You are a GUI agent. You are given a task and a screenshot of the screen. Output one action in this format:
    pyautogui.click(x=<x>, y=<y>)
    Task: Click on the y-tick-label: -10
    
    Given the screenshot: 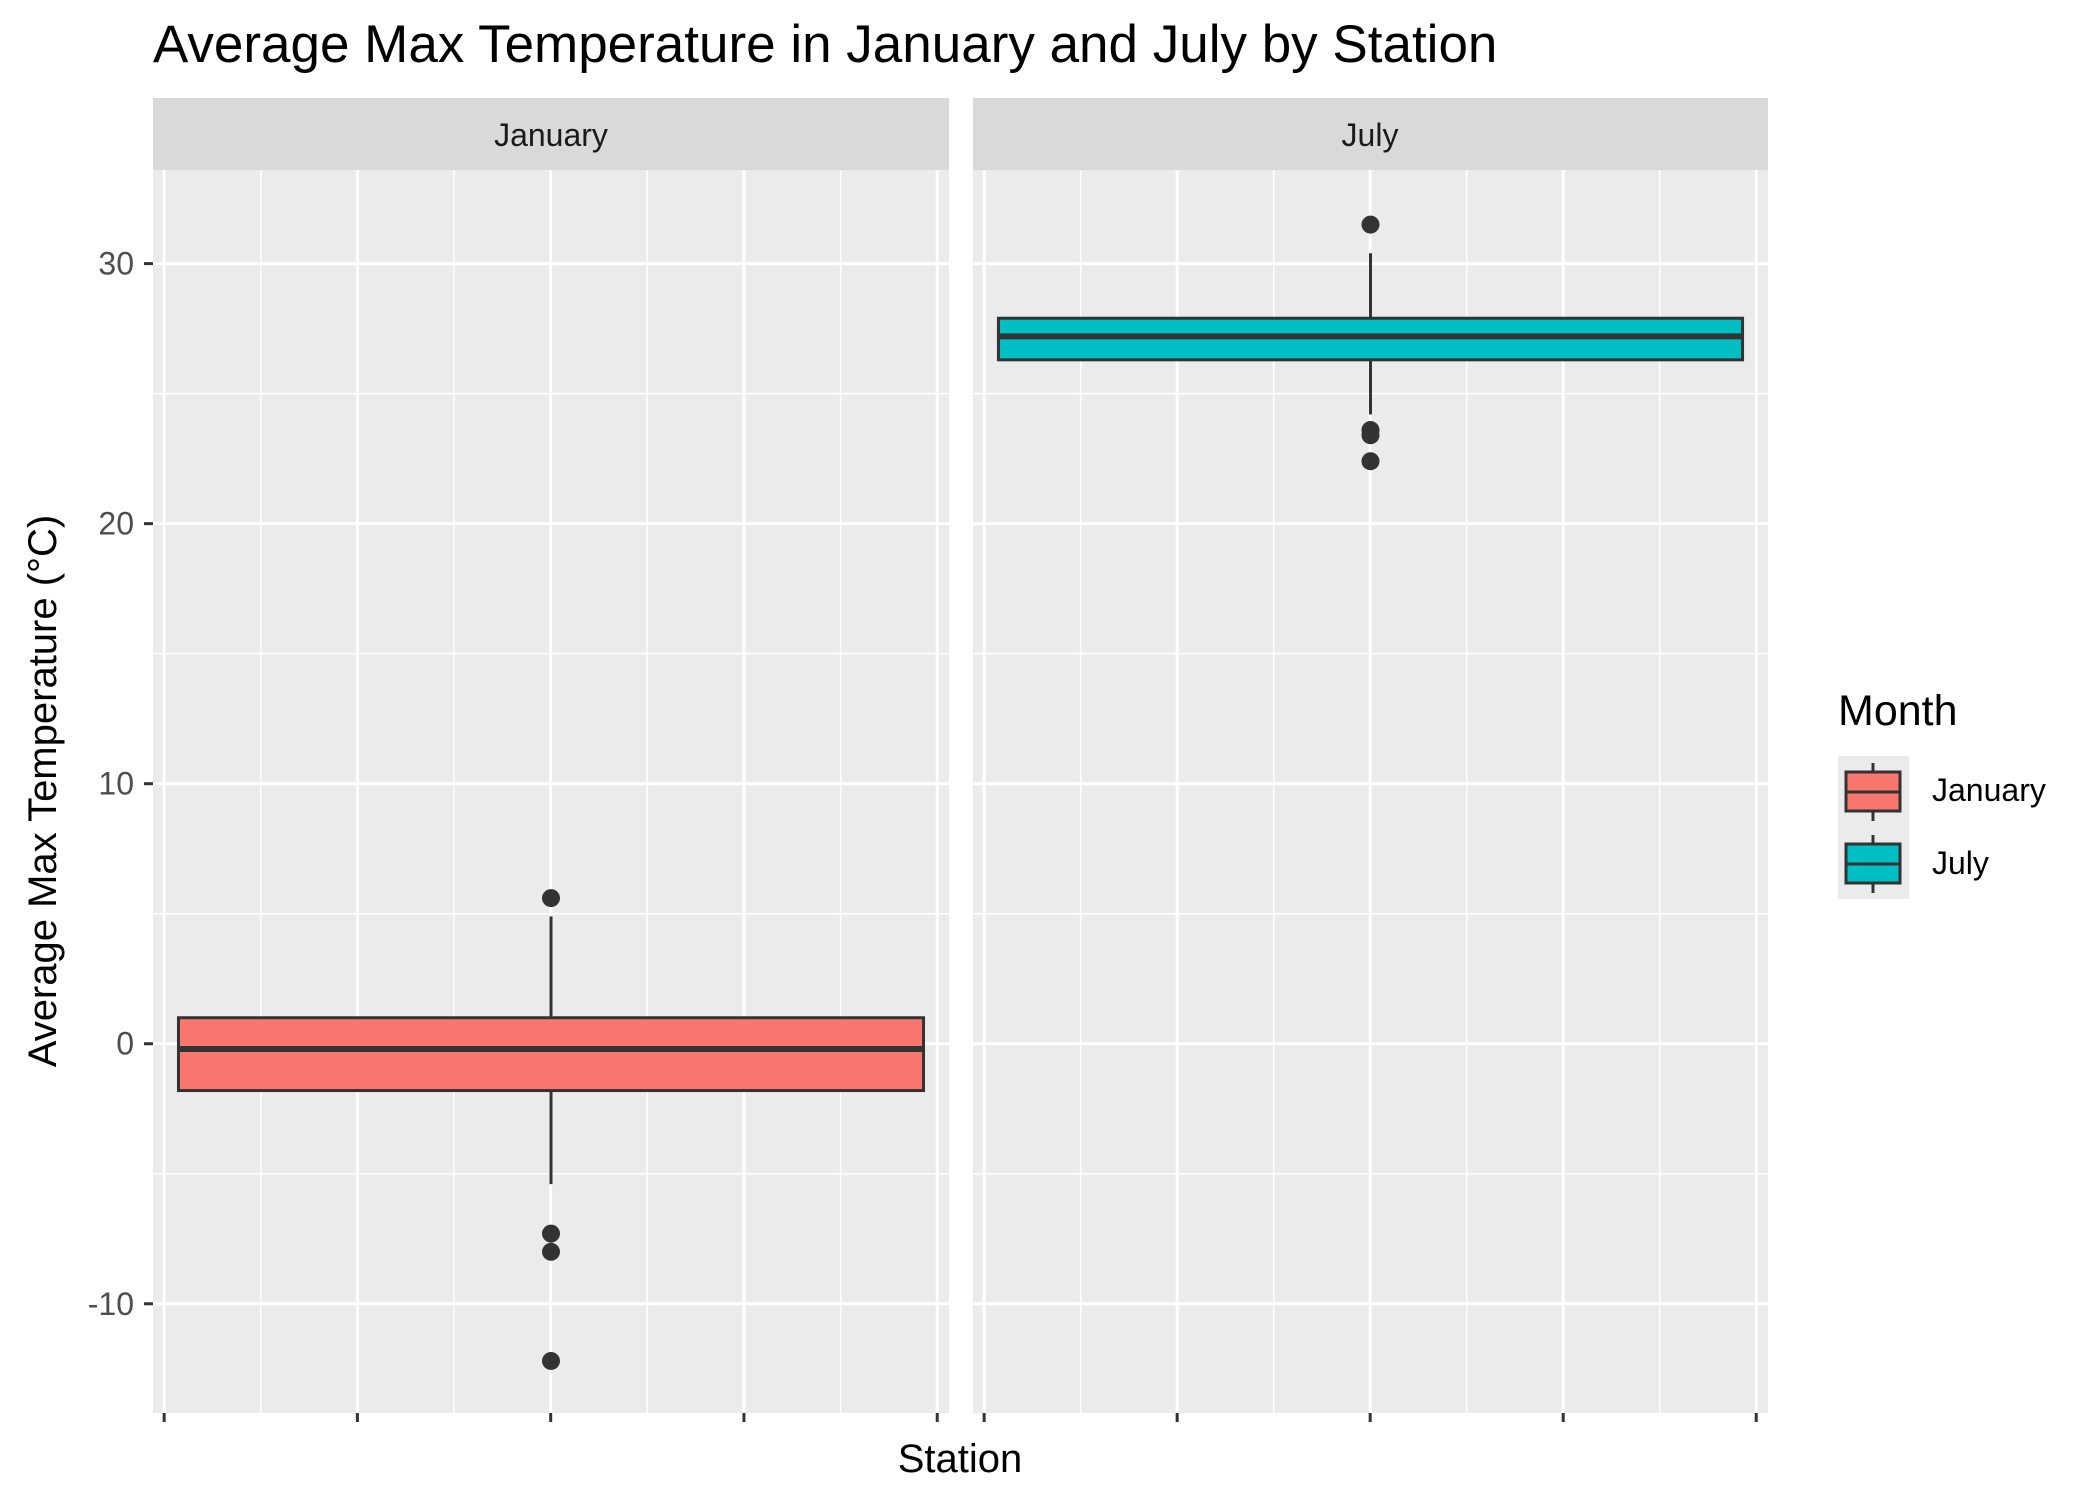 What is the action you would take?
    pyautogui.click(x=111, y=1304)
    